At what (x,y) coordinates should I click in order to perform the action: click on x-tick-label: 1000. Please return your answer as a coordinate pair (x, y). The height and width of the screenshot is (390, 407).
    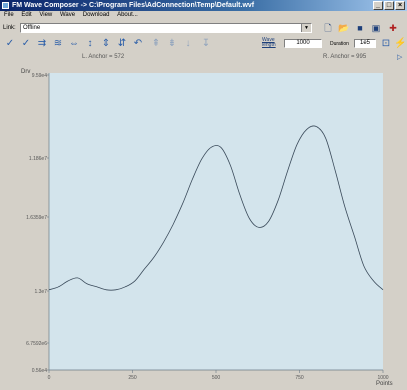
    Looking at the image, I should click on (382, 378).